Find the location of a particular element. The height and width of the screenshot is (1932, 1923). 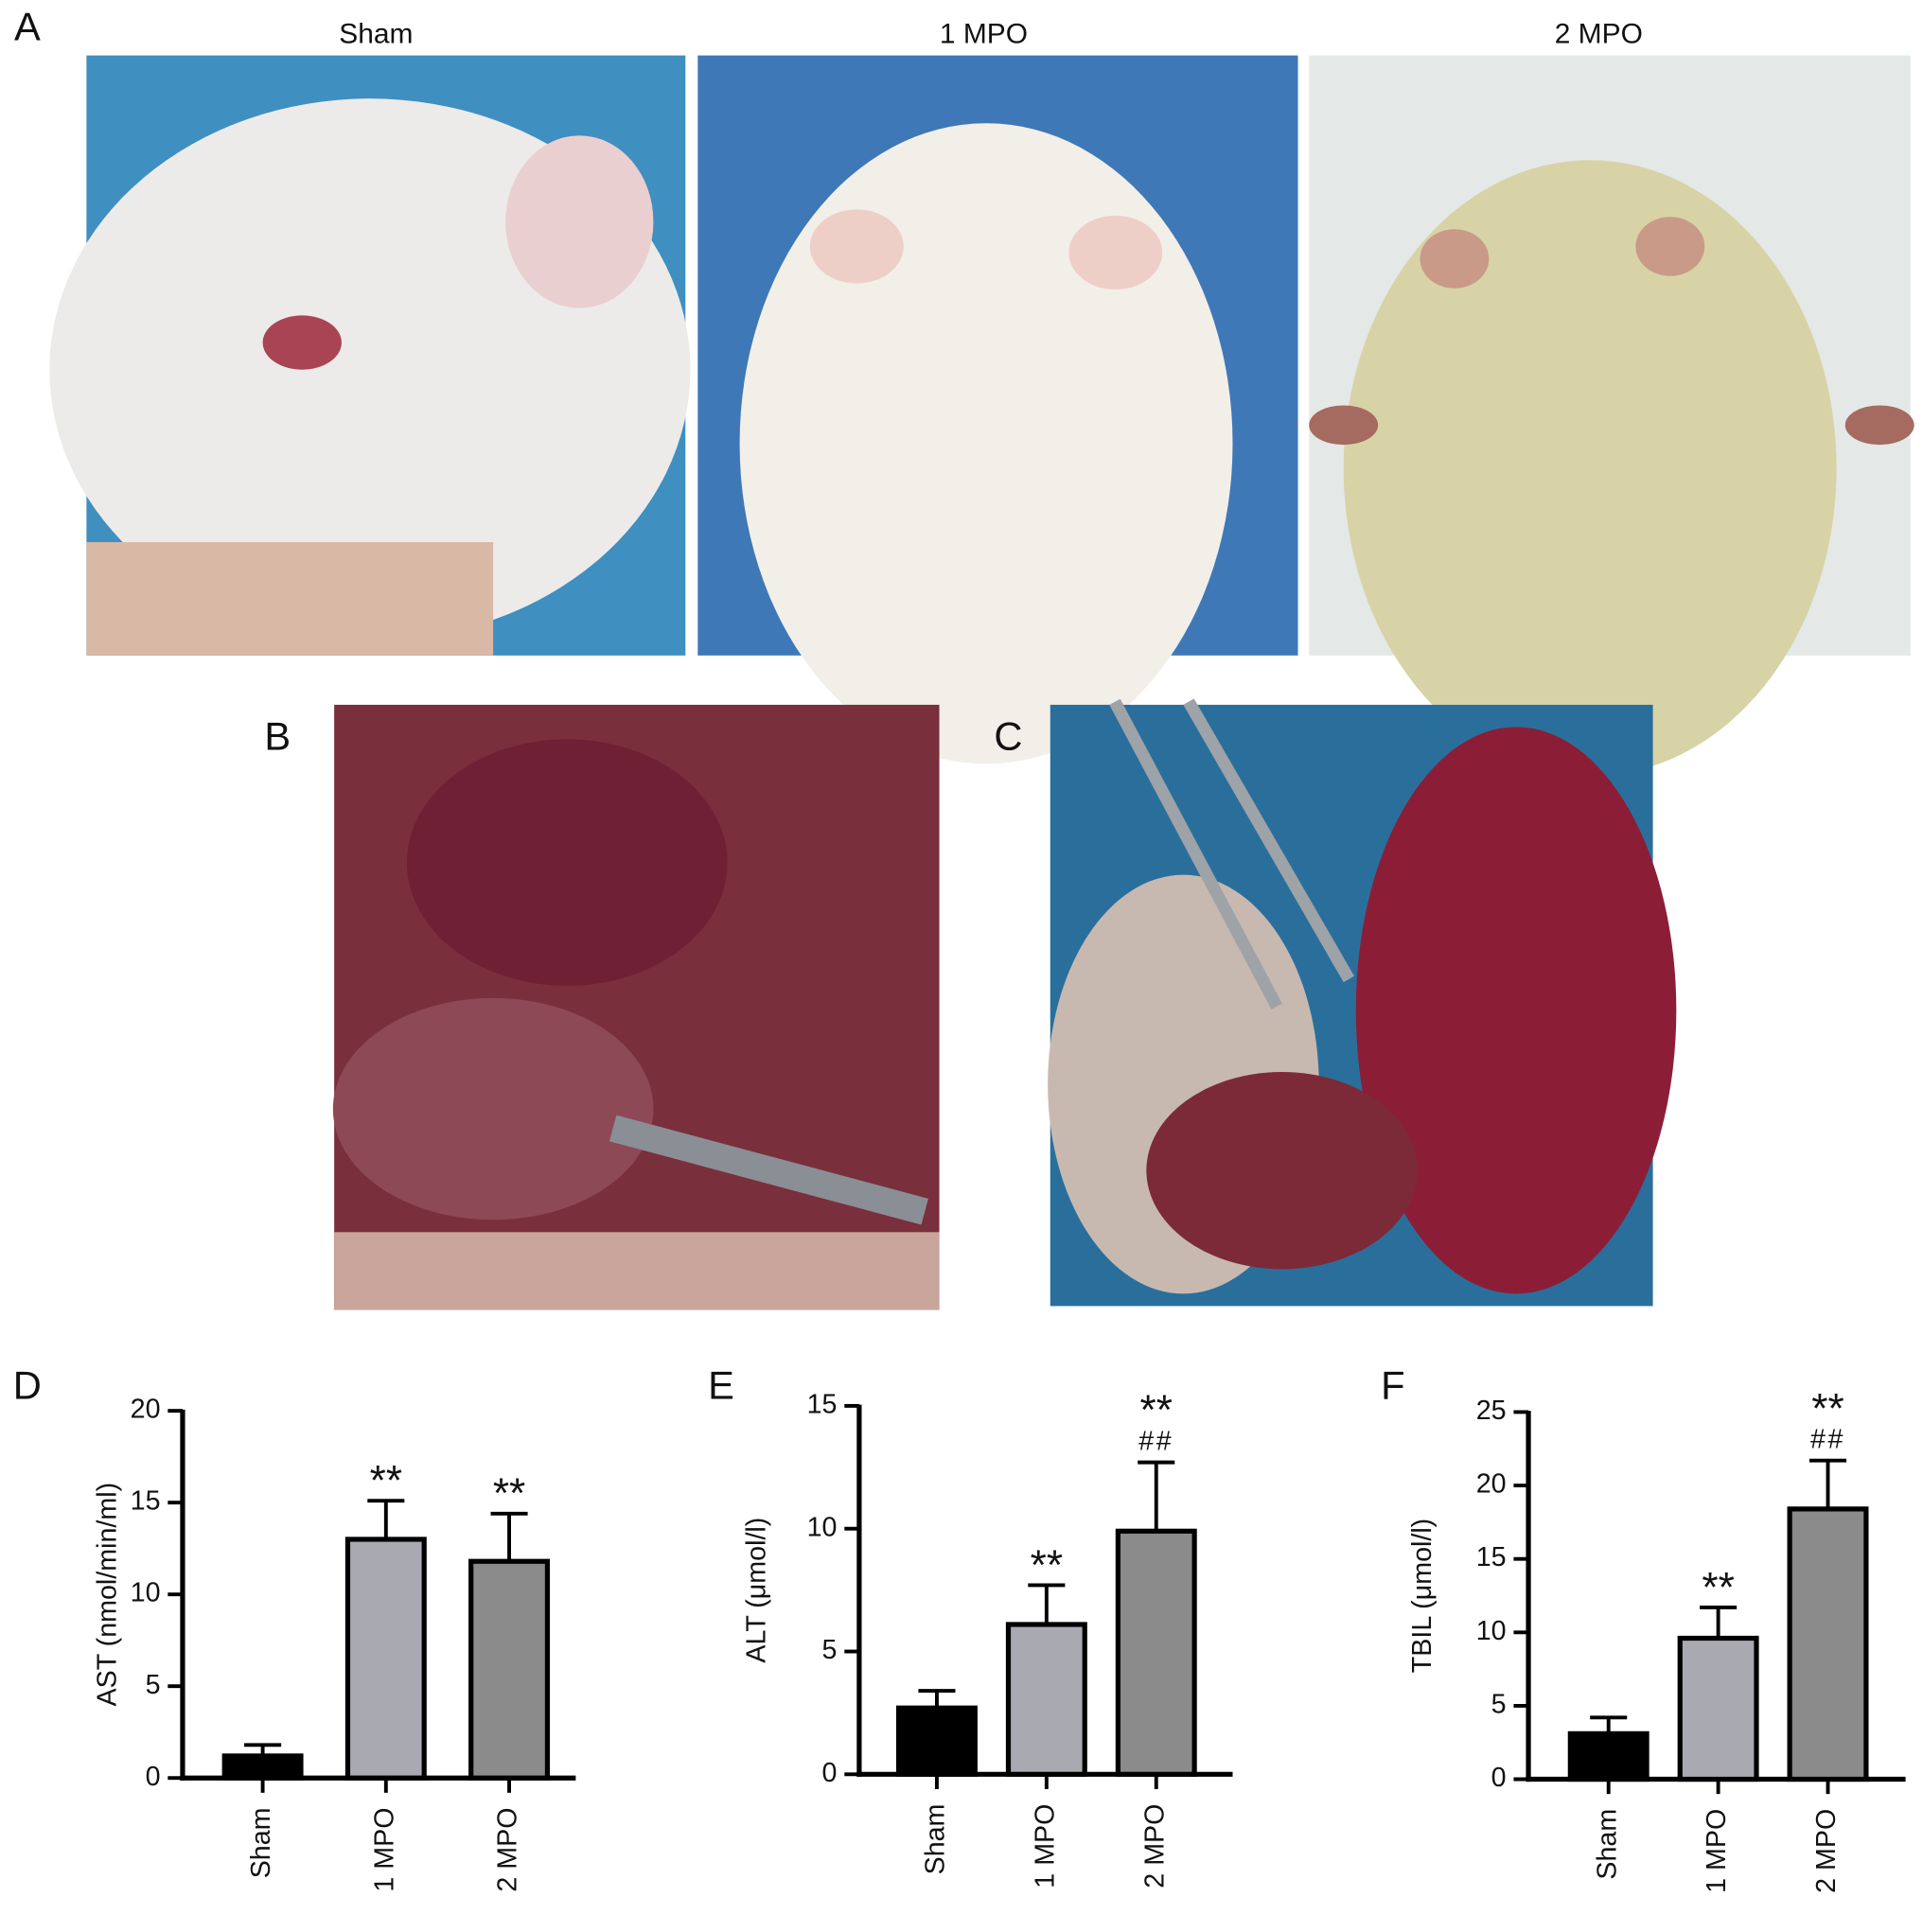

panel-label: A is located at coordinates (27, 26).